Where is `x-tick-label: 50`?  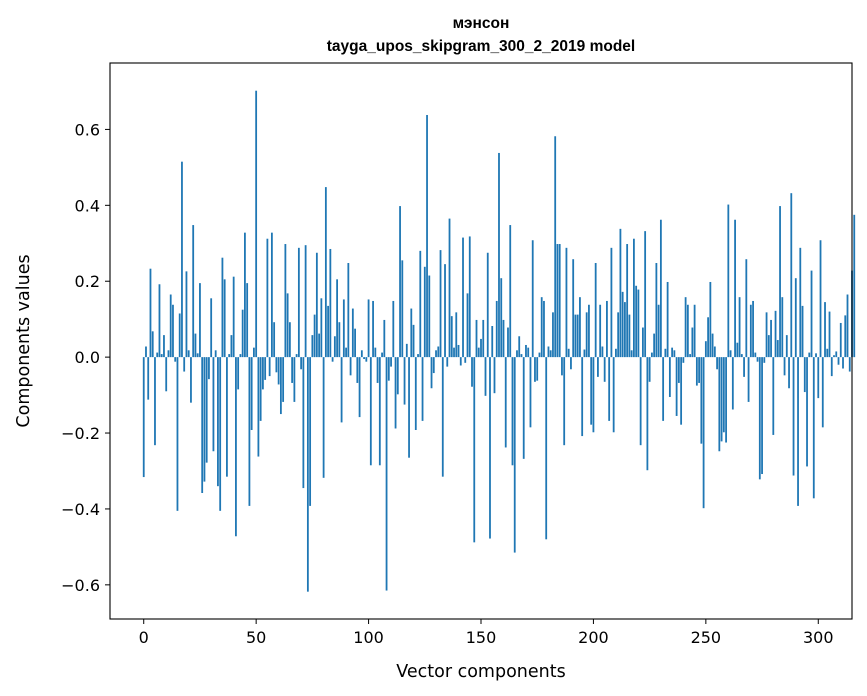
x-tick-label: 50 is located at coordinates (256, 637).